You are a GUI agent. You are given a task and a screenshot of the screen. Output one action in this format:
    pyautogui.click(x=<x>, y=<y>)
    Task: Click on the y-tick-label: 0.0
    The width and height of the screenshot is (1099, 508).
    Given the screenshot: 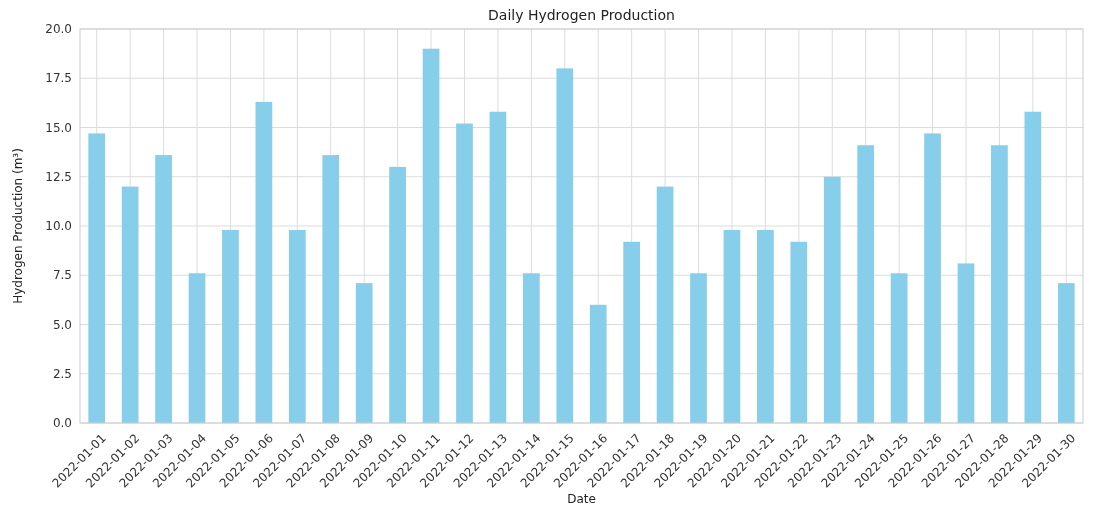 What is the action you would take?
    pyautogui.click(x=62, y=423)
    